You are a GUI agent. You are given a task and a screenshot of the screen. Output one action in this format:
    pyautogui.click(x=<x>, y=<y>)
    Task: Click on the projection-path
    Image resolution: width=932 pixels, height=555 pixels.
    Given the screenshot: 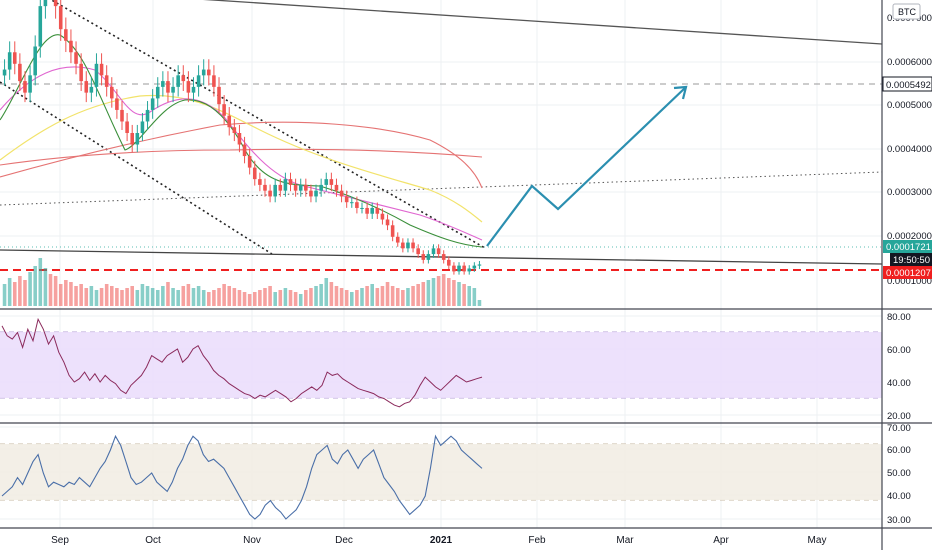 What is the action you would take?
    pyautogui.click(x=587, y=166)
    